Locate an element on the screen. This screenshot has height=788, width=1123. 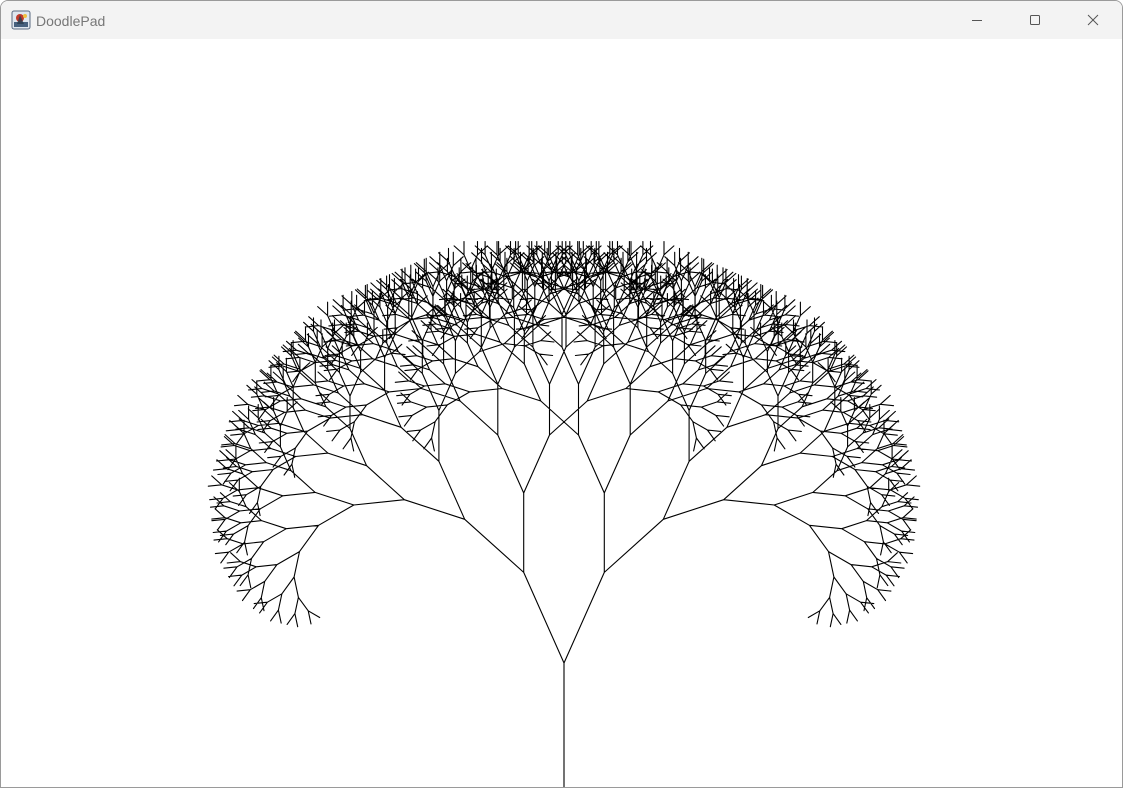
close-button is located at coordinates (1093, 20).